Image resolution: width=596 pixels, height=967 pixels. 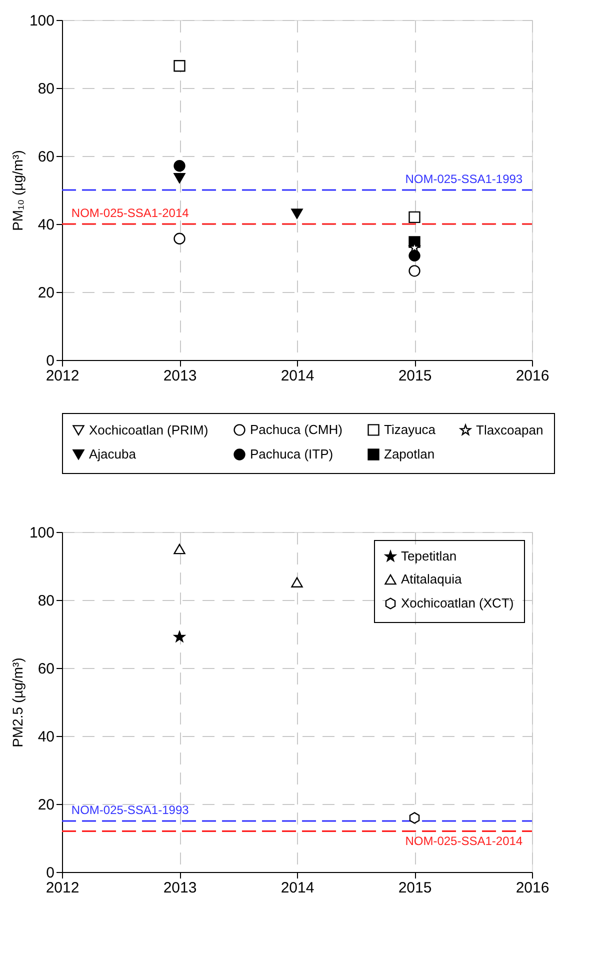 What do you see at coordinates (296, 429) in the screenshot?
I see `legend-label: Pachuca (CMH)` at bounding box center [296, 429].